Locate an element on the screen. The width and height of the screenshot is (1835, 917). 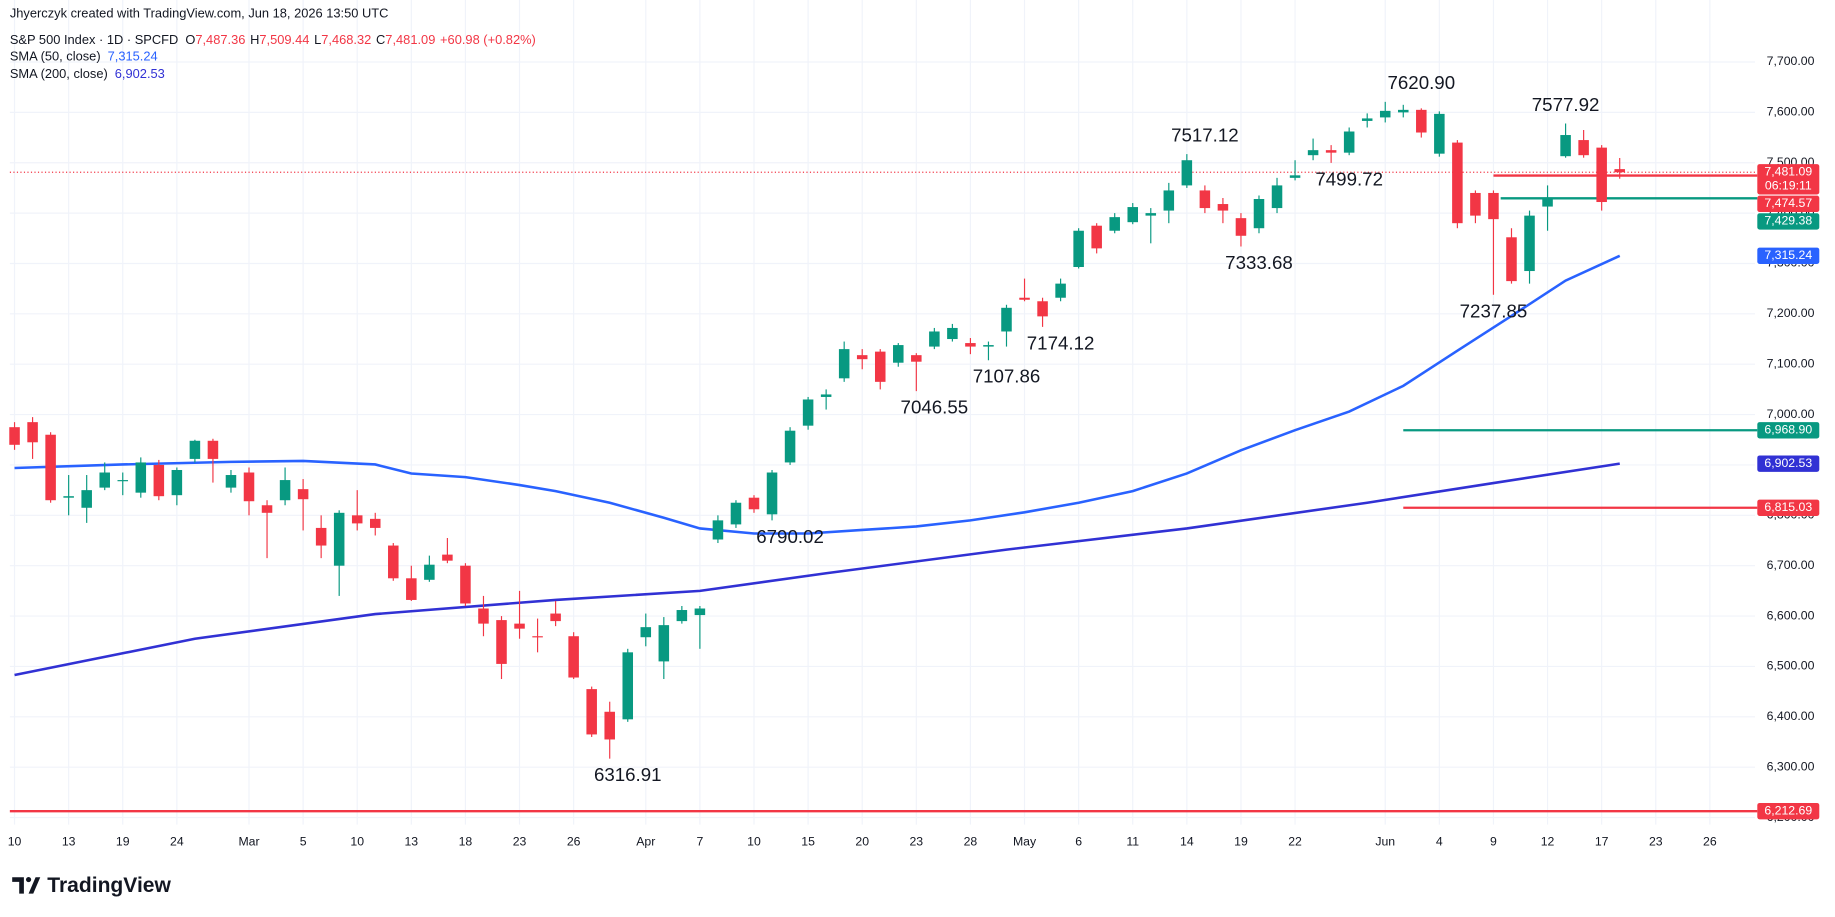
x-tick-label: 26 is located at coordinates (1710, 841).